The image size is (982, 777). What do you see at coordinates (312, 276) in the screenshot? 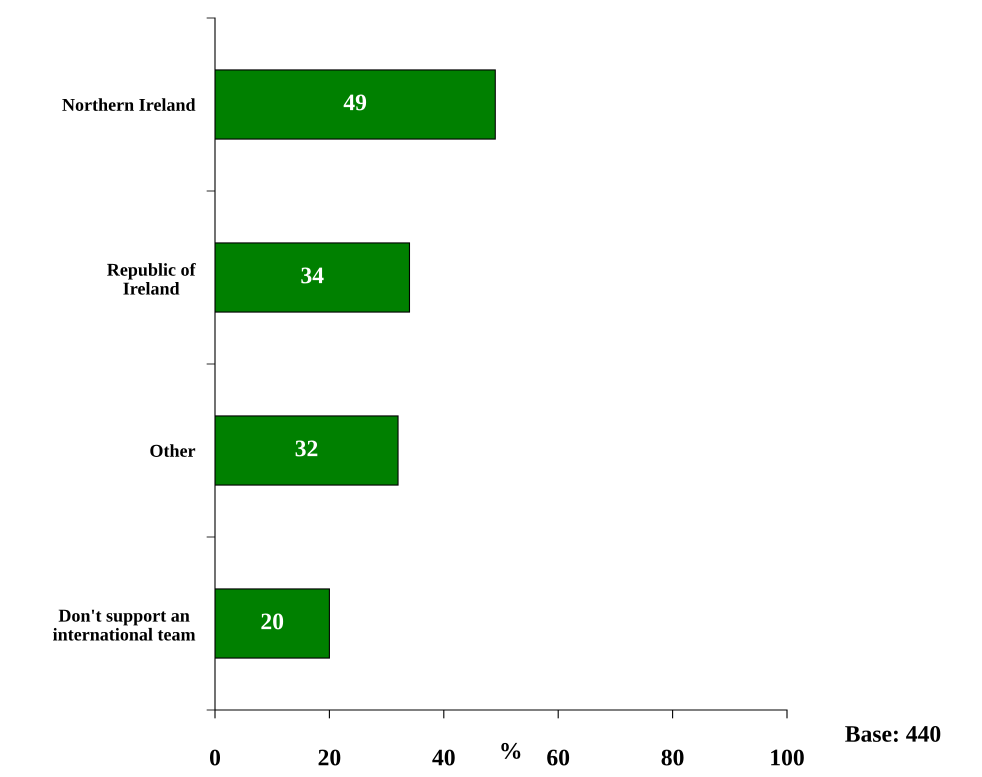
I see `data-label: 34` at bounding box center [312, 276].